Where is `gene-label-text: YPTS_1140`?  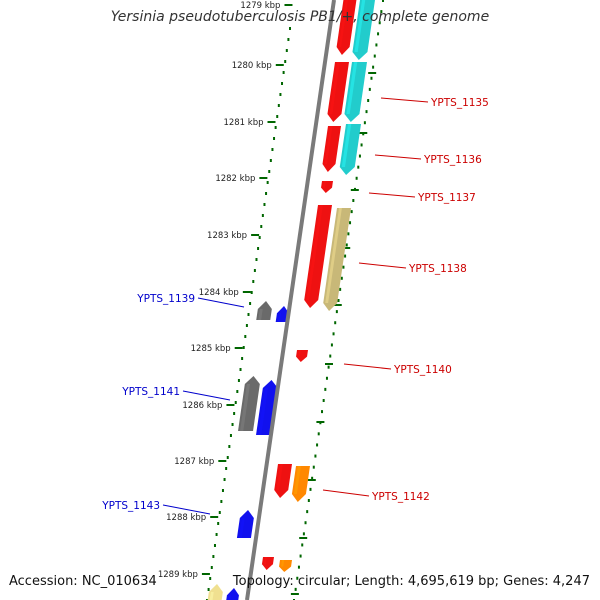
gene-label-text: YPTS_1140 is located at coordinates (422, 370).